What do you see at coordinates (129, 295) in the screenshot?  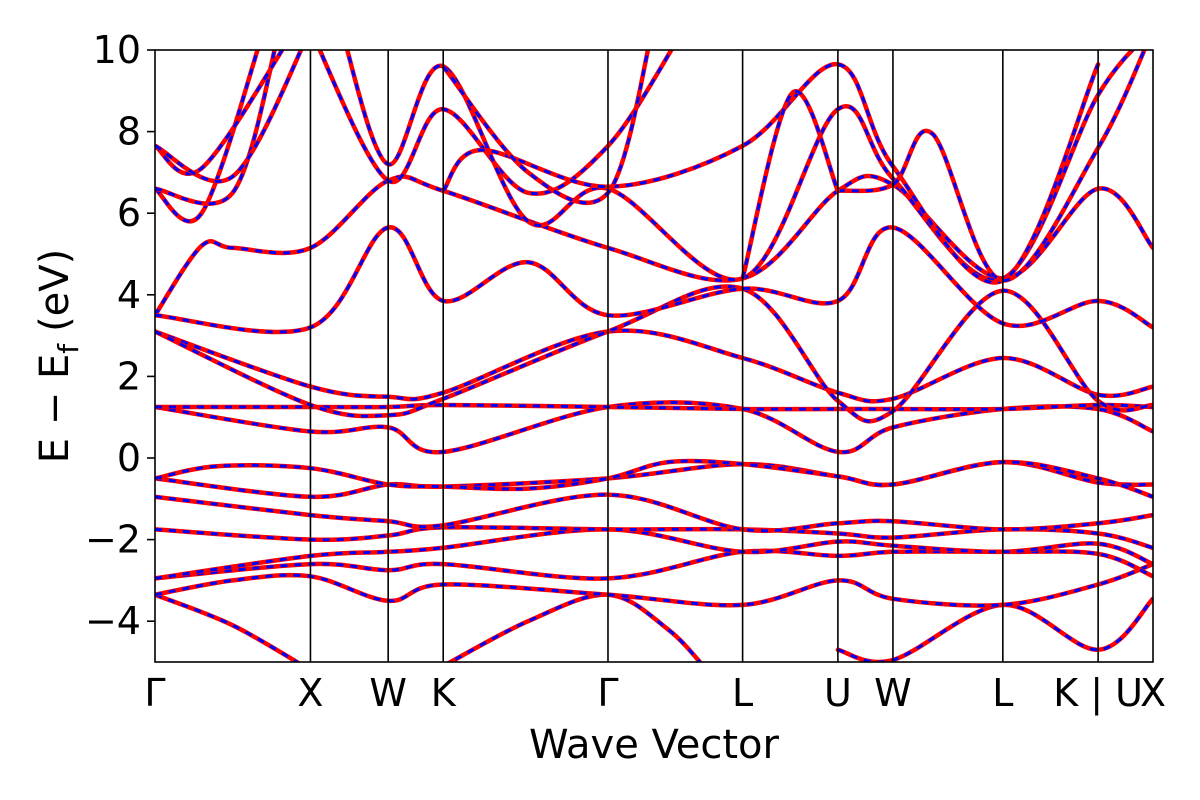 I see `y-tick-label: 4` at bounding box center [129, 295].